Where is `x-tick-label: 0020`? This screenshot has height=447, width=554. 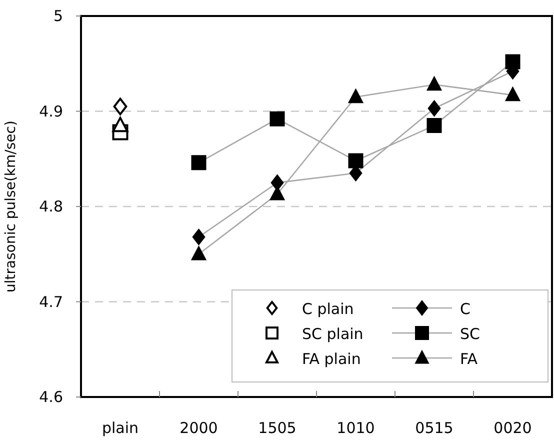
x-tick-label: 0020 is located at coordinates (513, 428).